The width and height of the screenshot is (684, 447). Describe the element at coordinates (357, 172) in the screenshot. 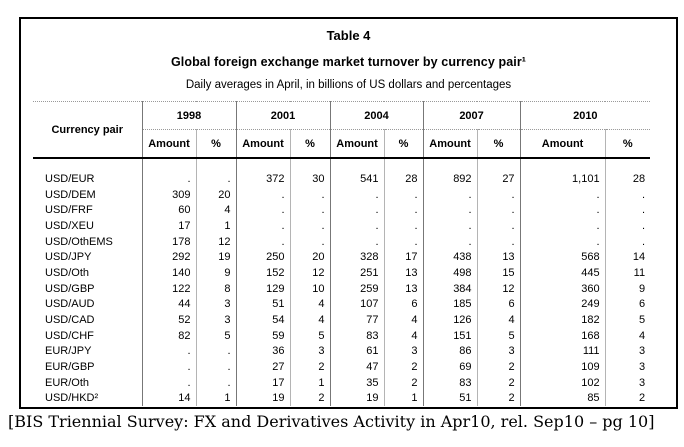

I see `amount-value: 541` at that location.